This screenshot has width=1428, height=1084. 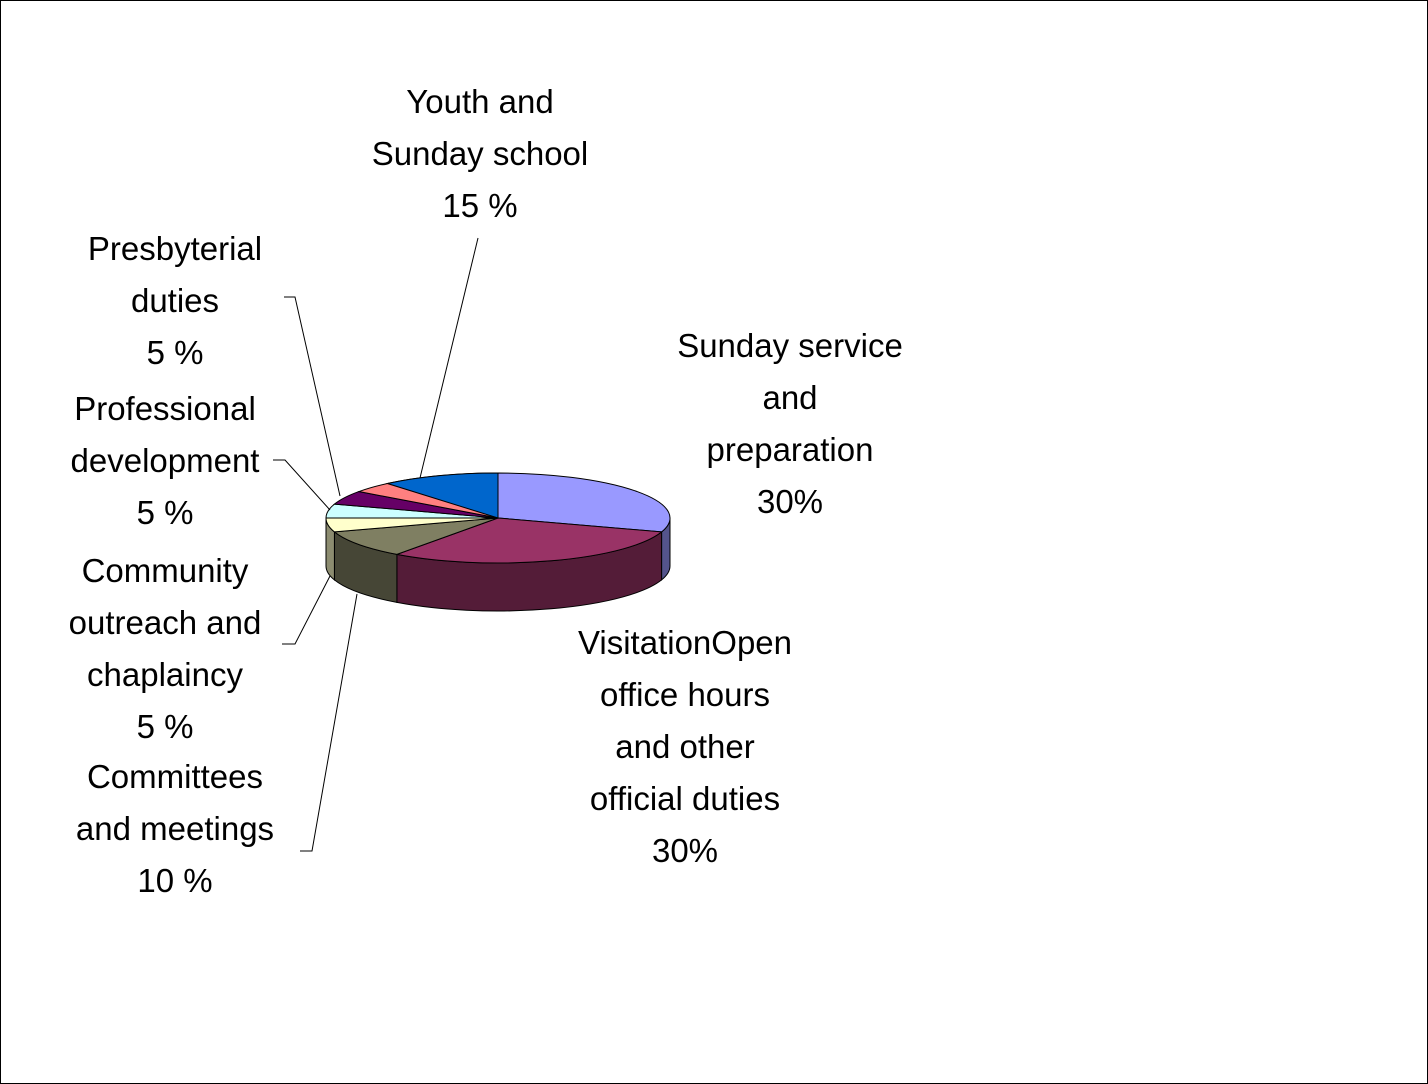 I want to click on leader-lines, so click(x=376, y=544).